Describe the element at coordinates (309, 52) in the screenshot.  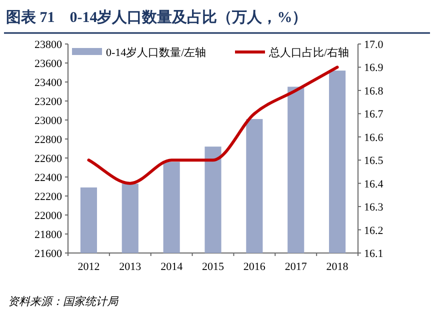
I see `legend-label: 总人口占比/右轴` at that location.